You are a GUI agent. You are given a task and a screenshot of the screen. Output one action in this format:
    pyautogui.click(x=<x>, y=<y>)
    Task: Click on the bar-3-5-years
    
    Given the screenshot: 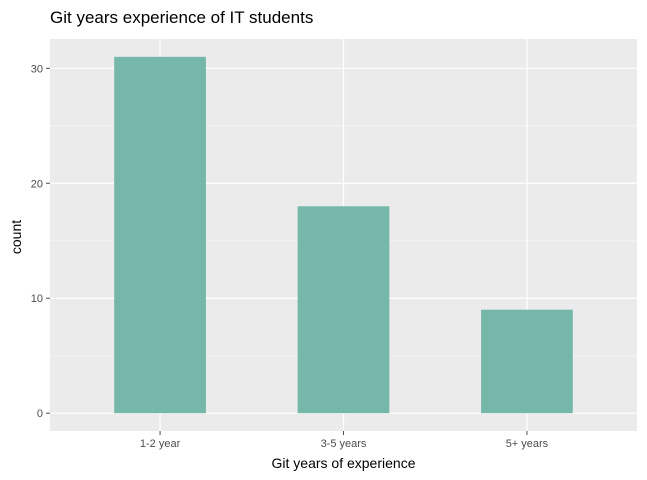 What is the action you would take?
    pyautogui.click(x=343, y=310)
    